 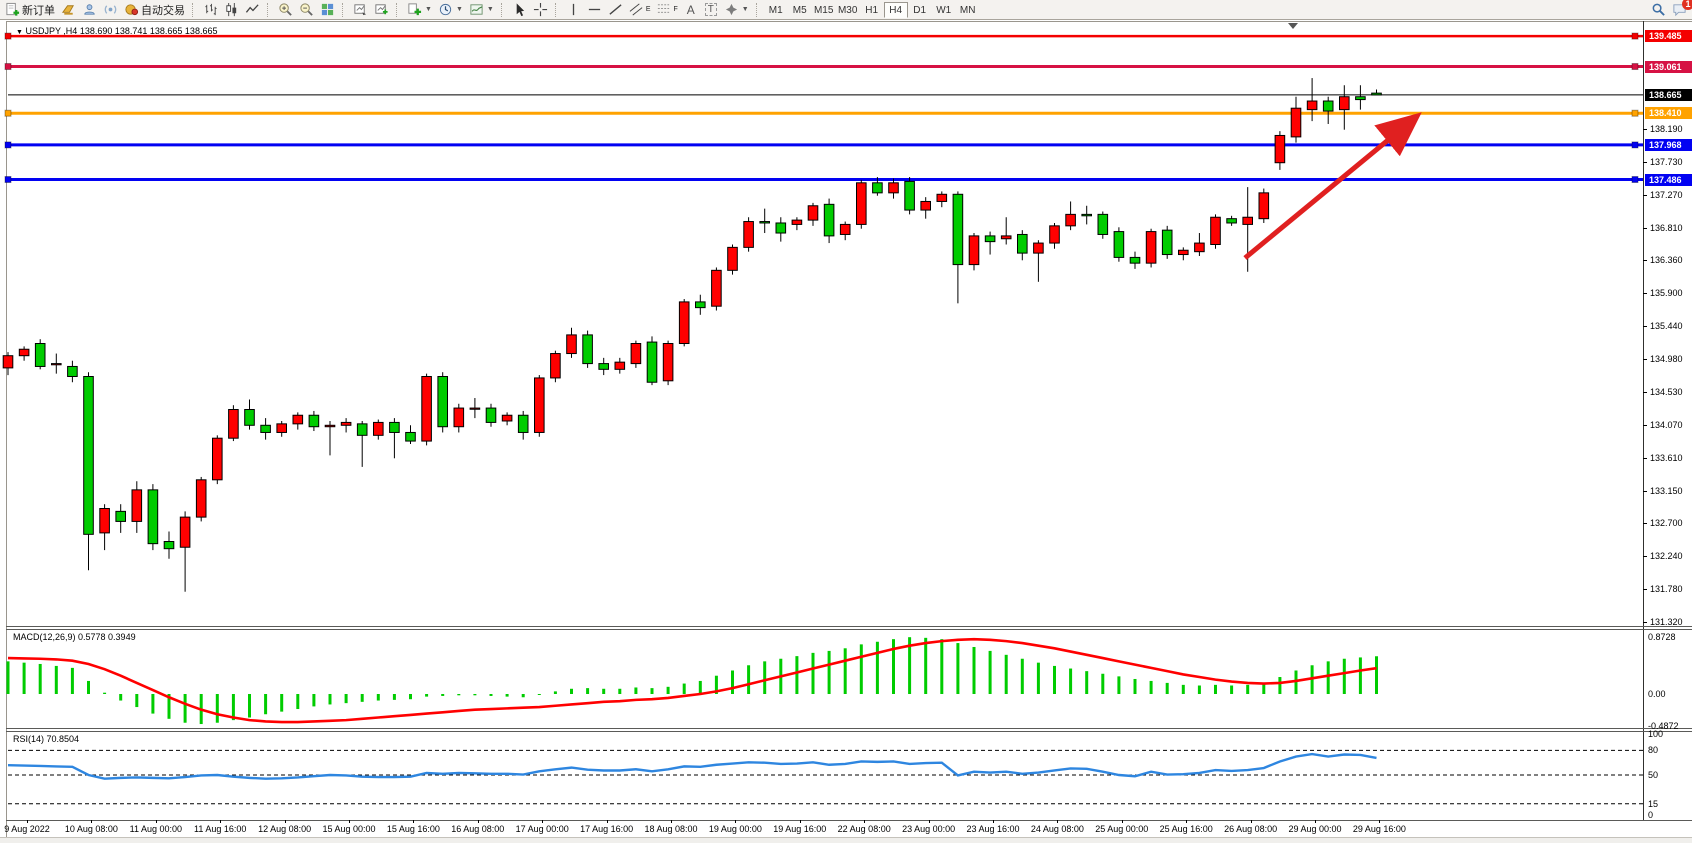 I want to click on timeframe-h4: H4, so click(x=895, y=9).